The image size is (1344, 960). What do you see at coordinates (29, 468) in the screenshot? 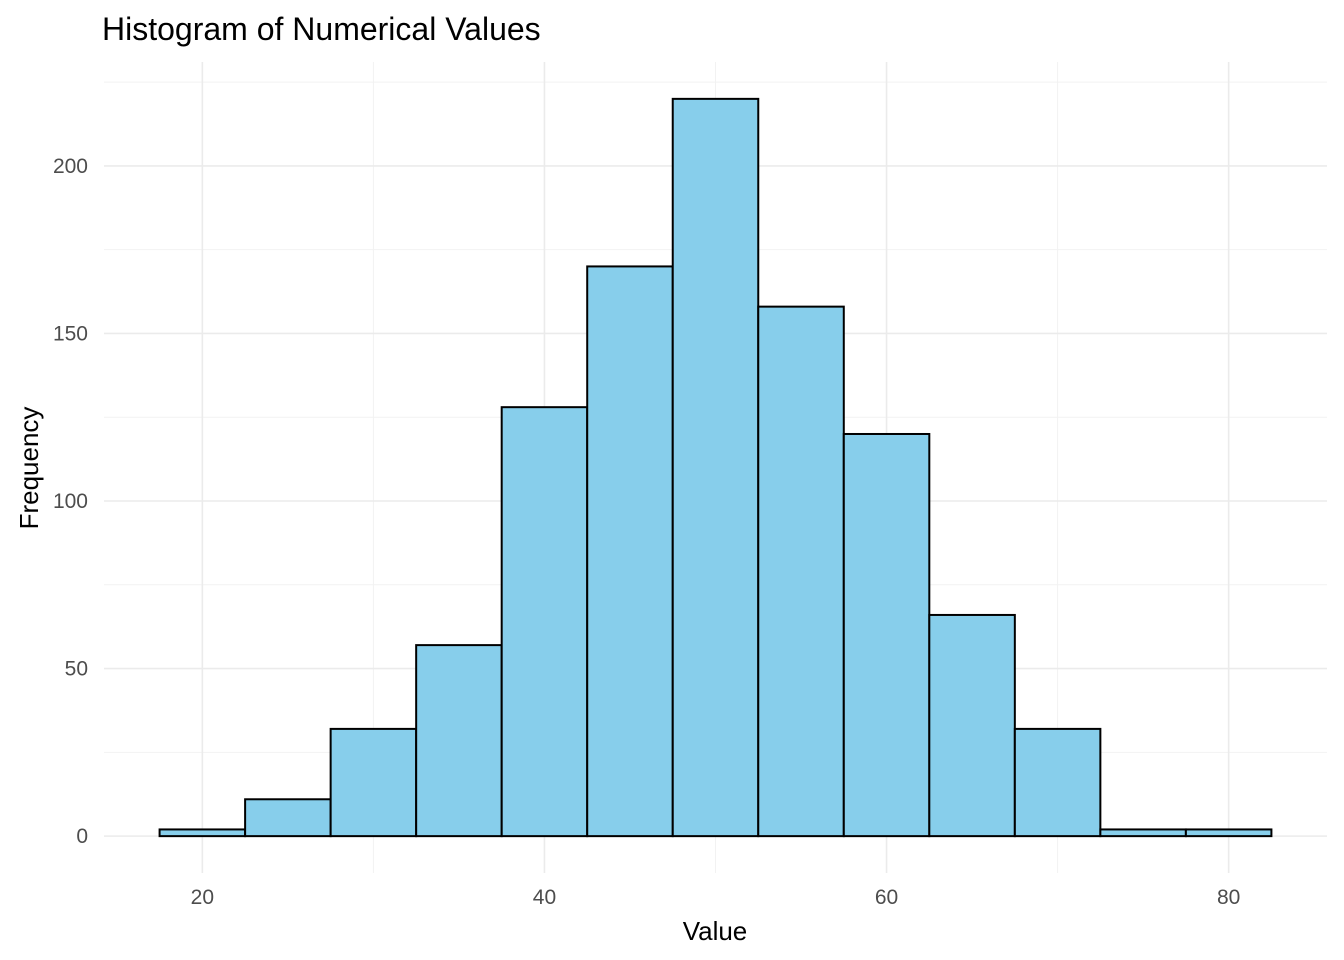
I see `y-axis-title: Frequency` at bounding box center [29, 468].